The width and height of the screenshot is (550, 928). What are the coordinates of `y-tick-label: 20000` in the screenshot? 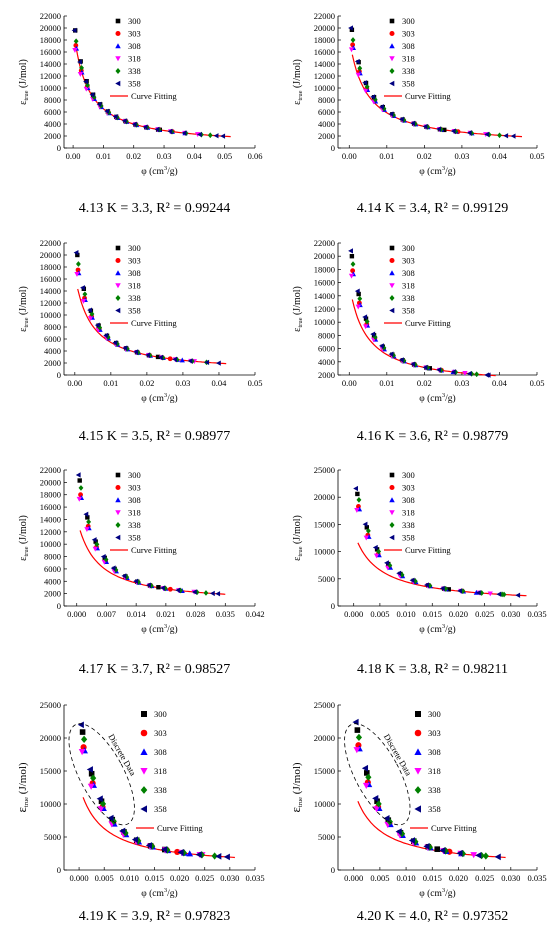 It's located at (50, 255).